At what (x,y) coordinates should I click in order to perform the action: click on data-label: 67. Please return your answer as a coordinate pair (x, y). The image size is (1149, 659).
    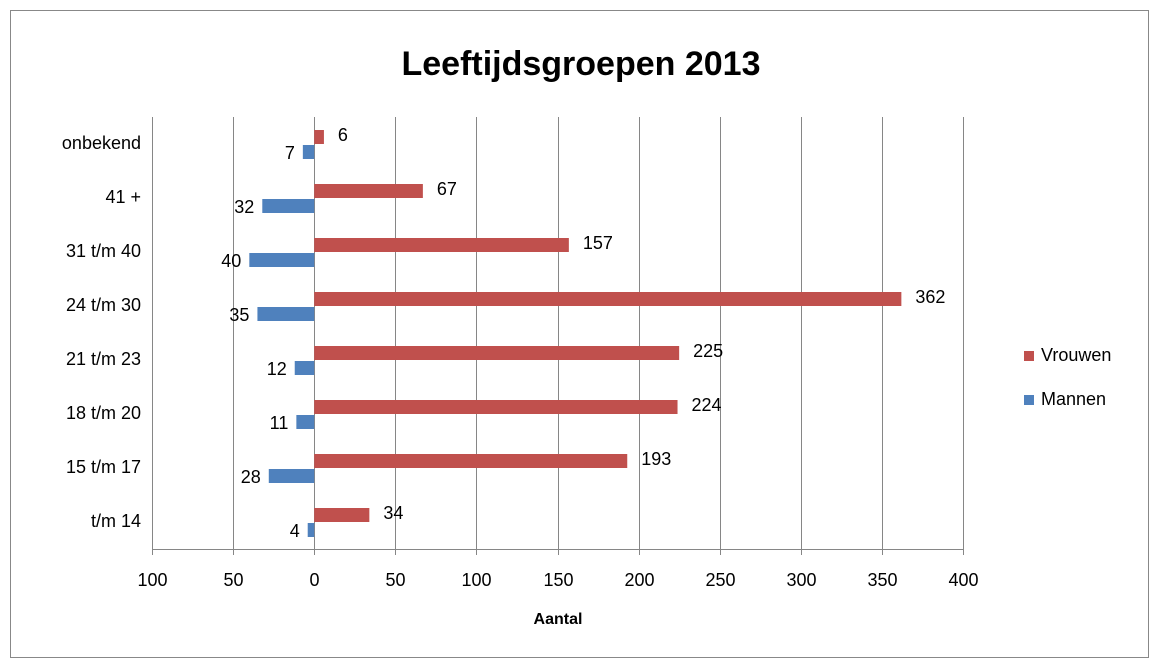
    Looking at the image, I should click on (447, 189).